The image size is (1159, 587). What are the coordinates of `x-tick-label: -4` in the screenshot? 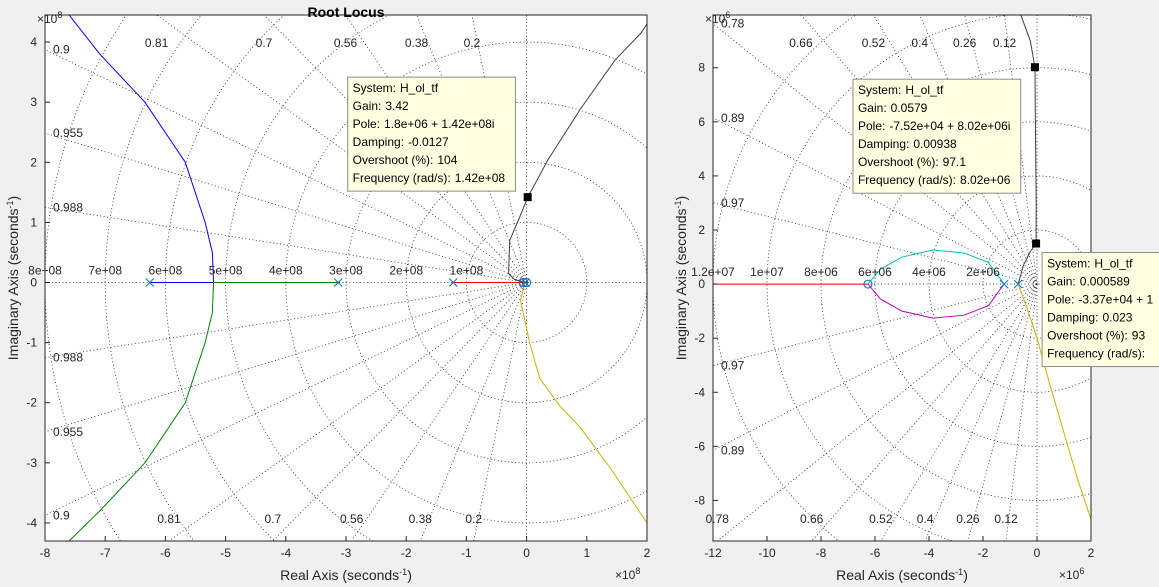 It's located at (285, 553).